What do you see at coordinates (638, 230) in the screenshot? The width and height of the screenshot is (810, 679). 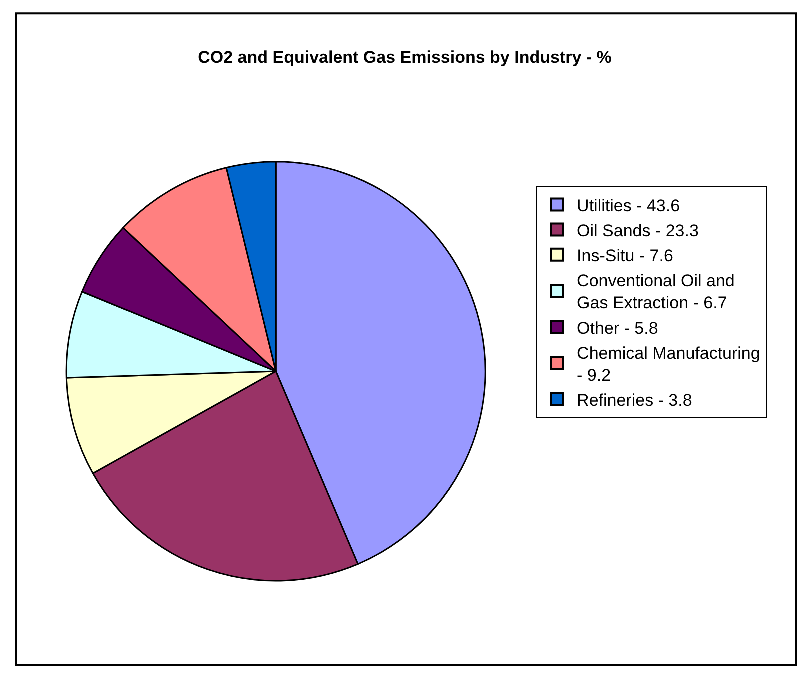 I see `legend-label: Oil Sands - 23.3` at bounding box center [638, 230].